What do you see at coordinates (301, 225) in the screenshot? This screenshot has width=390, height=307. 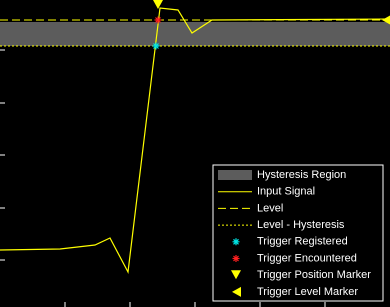 I see `legend-label: Level - Hysteresis` at bounding box center [301, 225].